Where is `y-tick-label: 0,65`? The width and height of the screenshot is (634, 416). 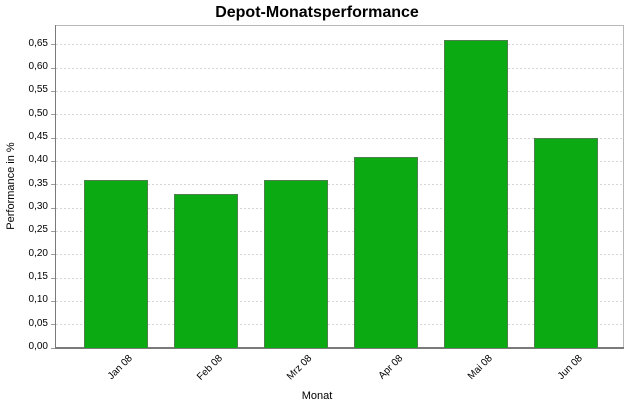
y-tick-label: 0,65 is located at coordinates (38, 43).